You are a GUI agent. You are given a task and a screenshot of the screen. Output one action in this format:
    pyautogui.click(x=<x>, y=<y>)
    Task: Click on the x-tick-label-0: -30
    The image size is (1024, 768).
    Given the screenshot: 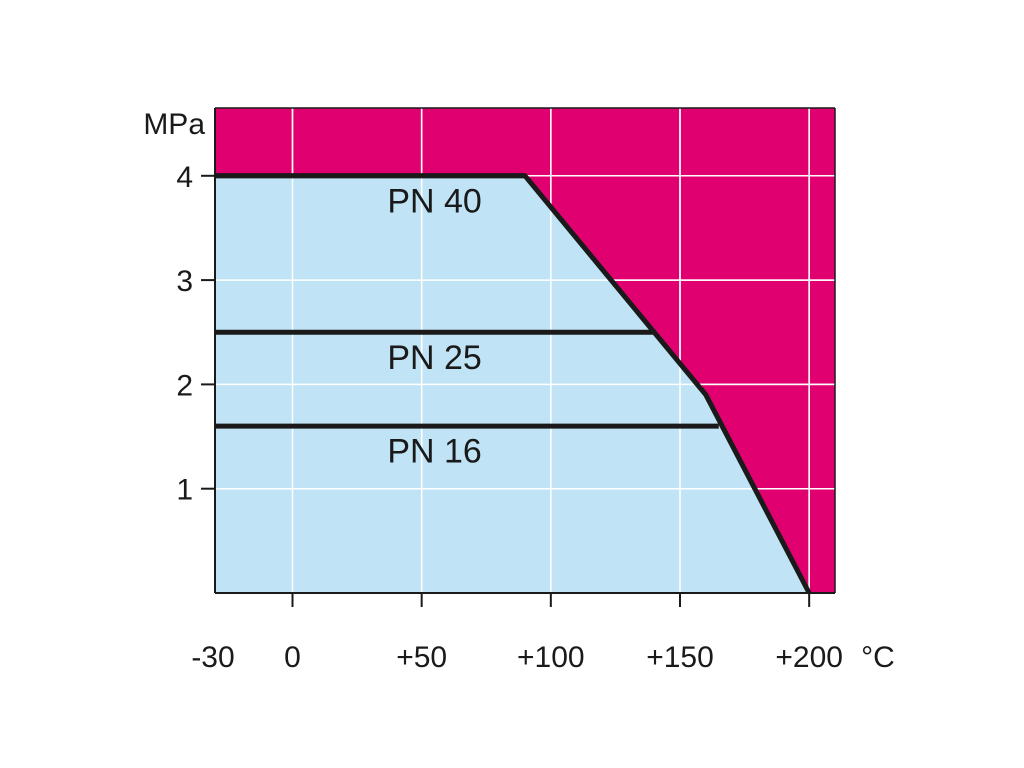 What is the action you would take?
    pyautogui.click(x=212, y=657)
    